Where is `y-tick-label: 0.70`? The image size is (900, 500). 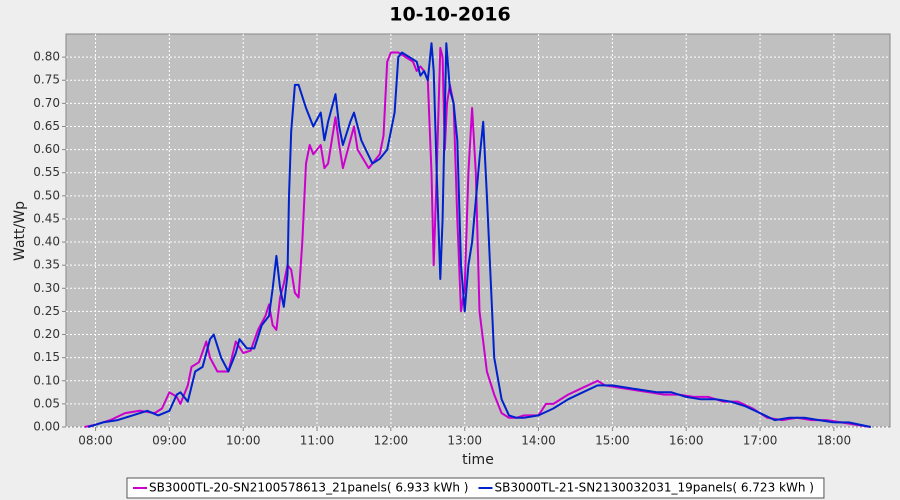
y-tick-label: 0.70 is located at coordinates (46, 103).